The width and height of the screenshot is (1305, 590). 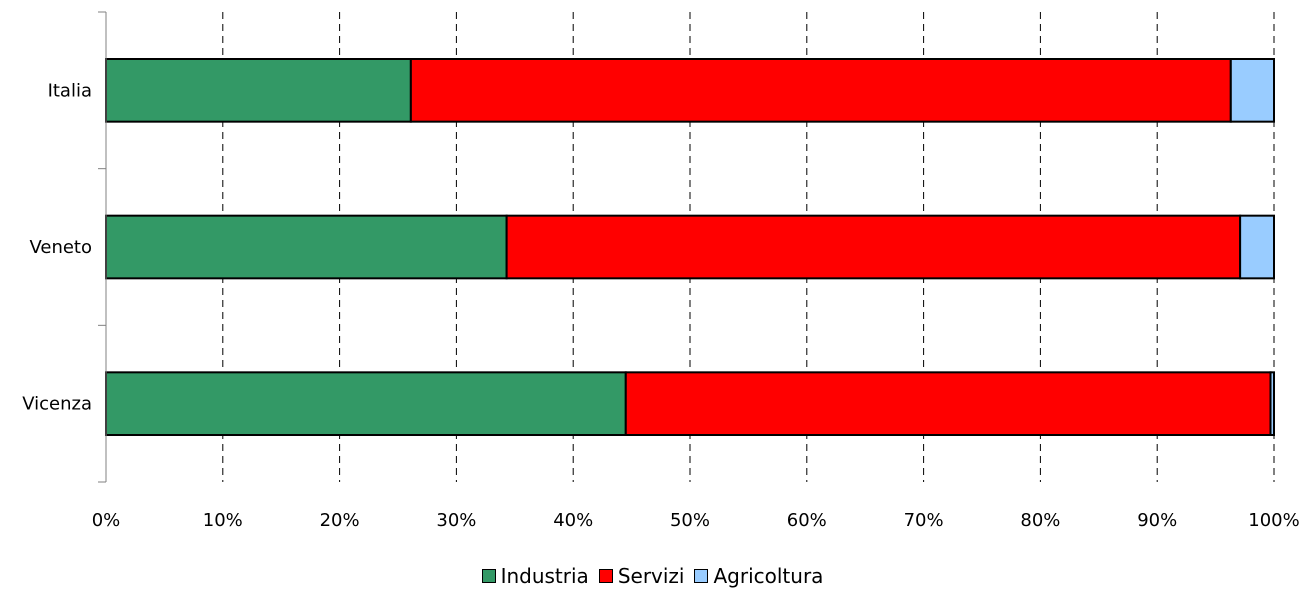 I want to click on legend: Industria Servizi Agricoltura, so click(x=652, y=576).